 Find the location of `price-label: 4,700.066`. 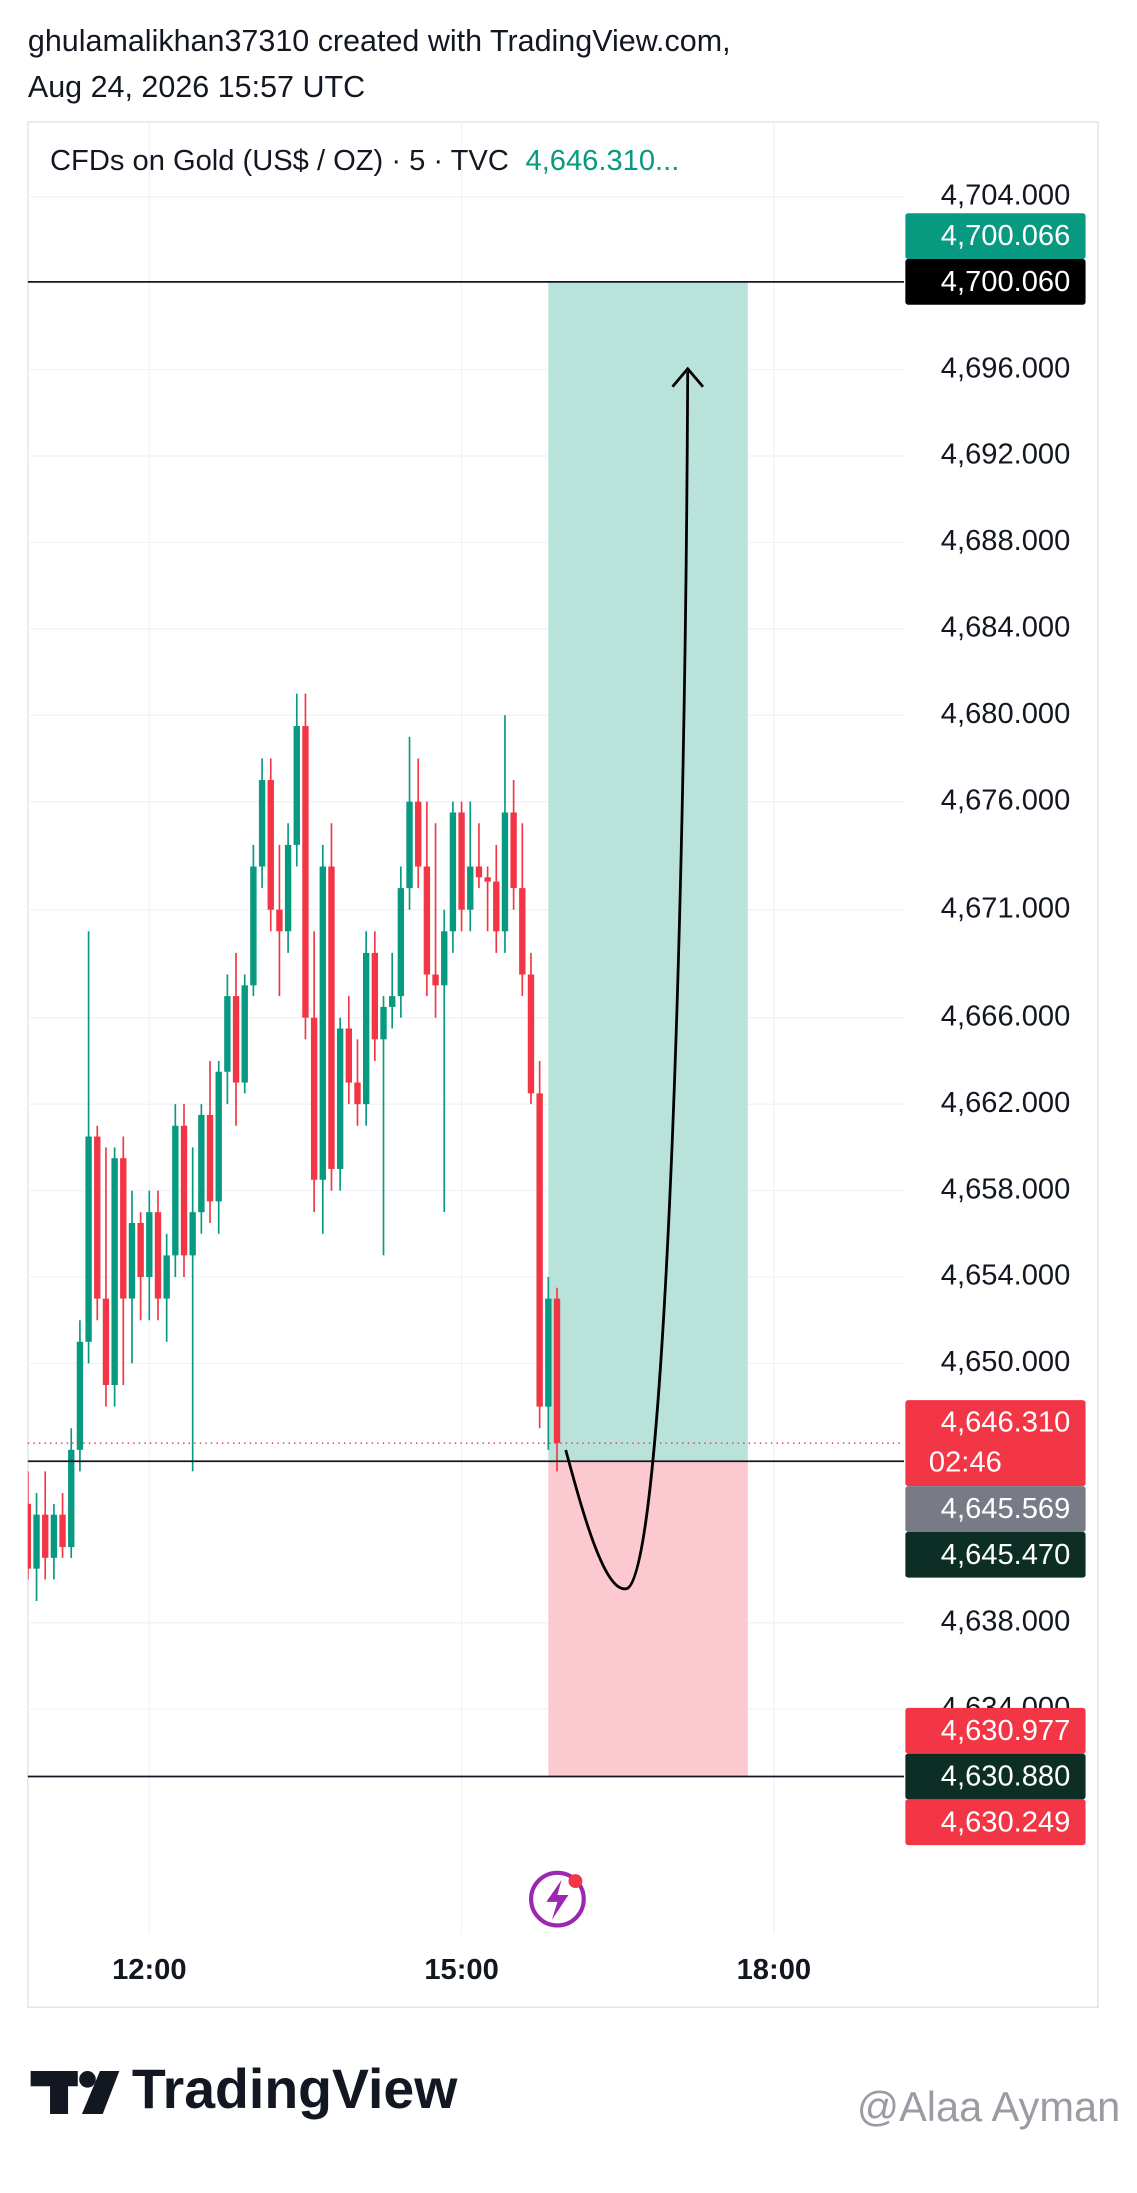

price-label: 4,700.066 is located at coordinates (995, 236).